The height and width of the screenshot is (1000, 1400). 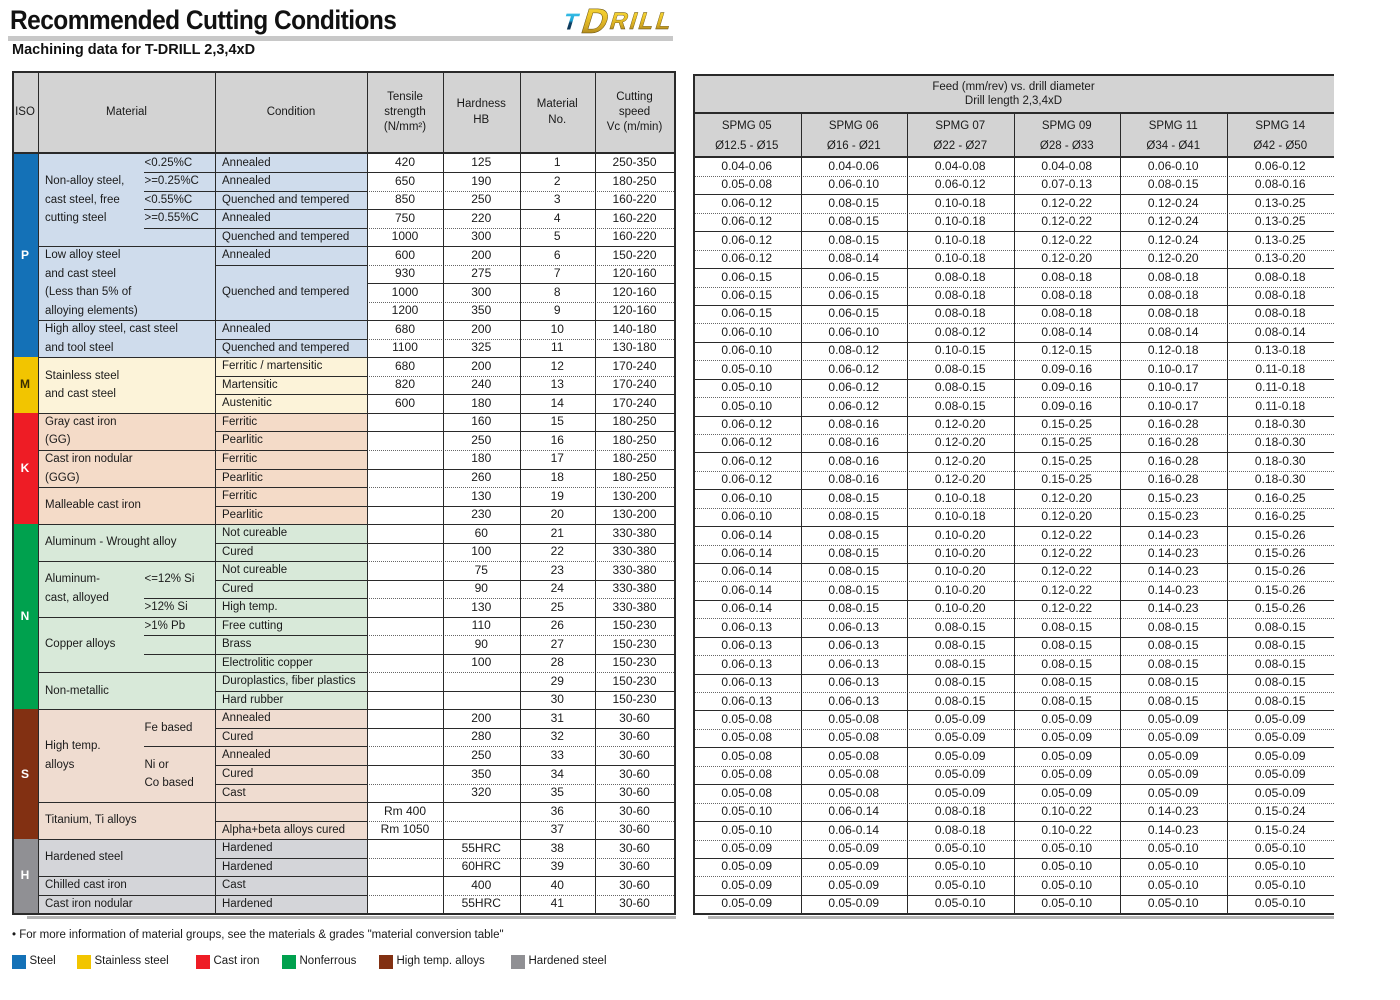 What do you see at coordinates (571, 21) in the screenshot?
I see `svg-text: T` at bounding box center [571, 21].